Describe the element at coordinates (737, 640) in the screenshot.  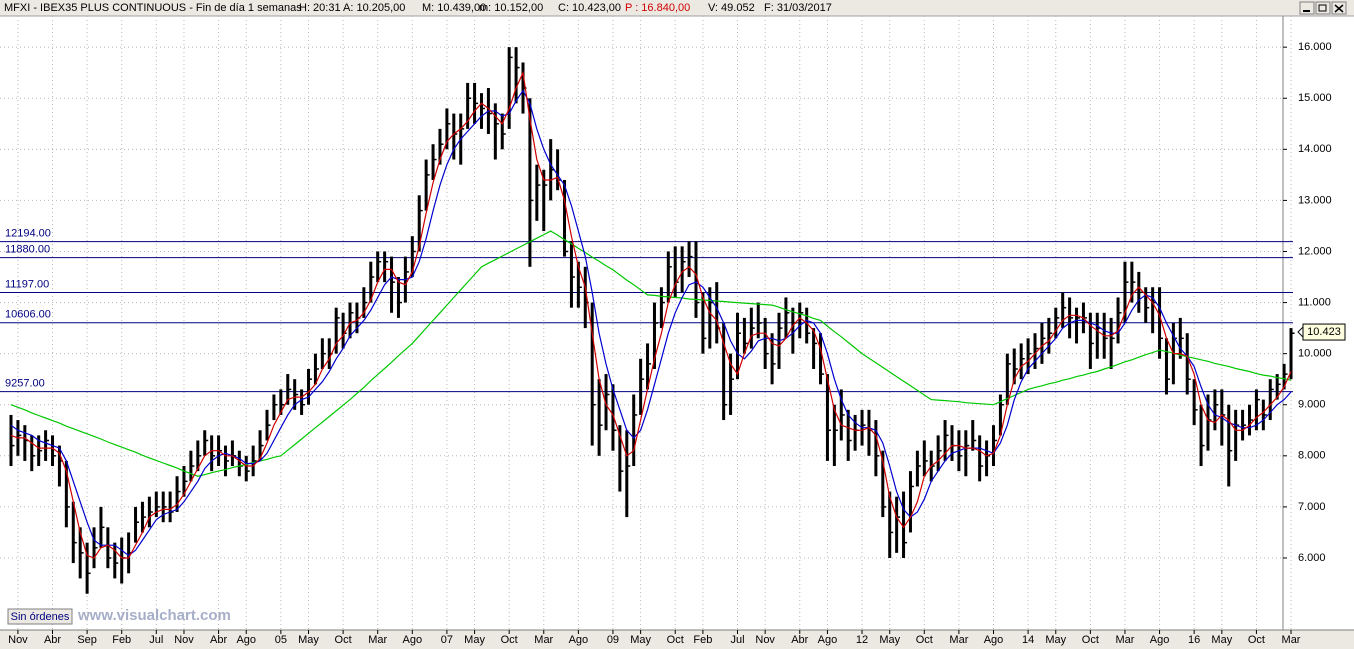
I see `x-tick-label: Jul` at that location.